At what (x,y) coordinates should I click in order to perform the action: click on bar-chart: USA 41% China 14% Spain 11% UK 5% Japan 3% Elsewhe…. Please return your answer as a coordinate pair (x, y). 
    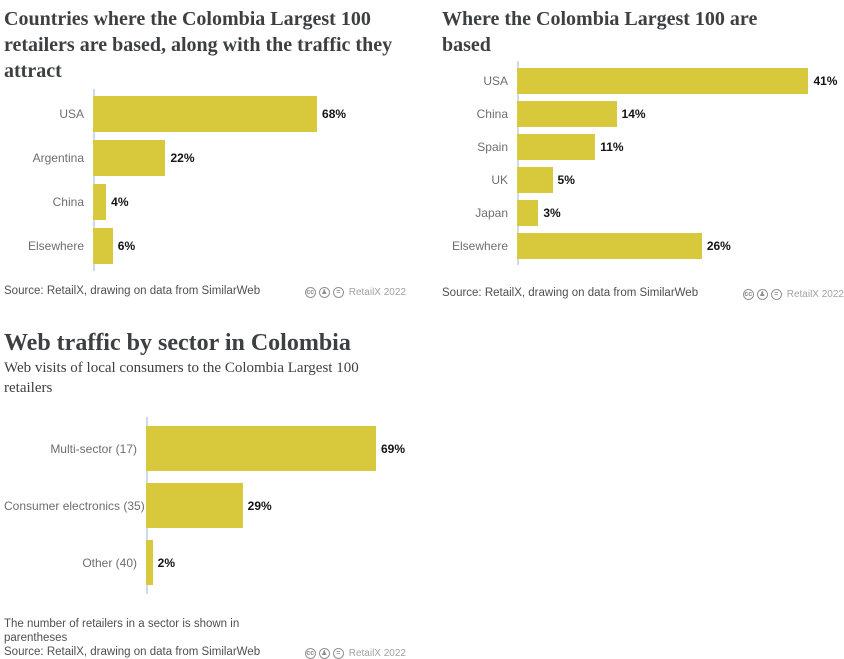
    Looking at the image, I should click on (643, 163).